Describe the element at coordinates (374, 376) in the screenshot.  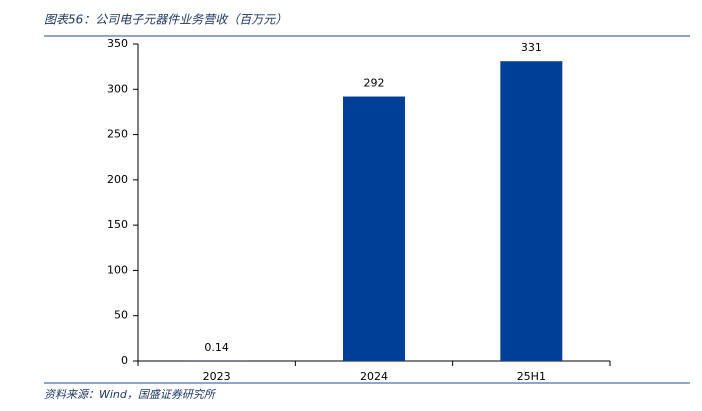
I see `x-tick-label: 2024` at that location.